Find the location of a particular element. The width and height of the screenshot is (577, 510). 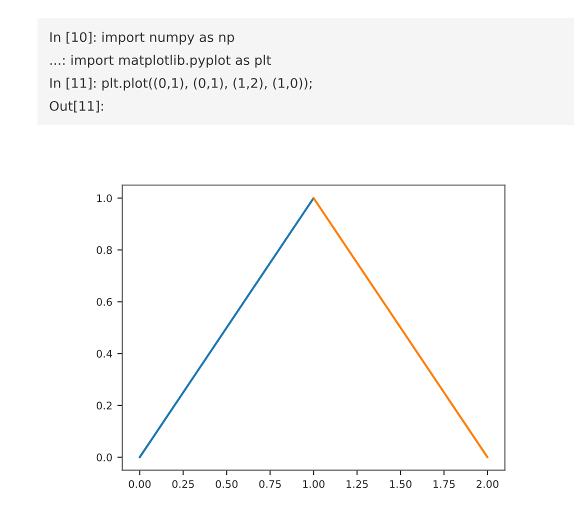

y-tick-label: 0.2 is located at coordinates (104, 406).